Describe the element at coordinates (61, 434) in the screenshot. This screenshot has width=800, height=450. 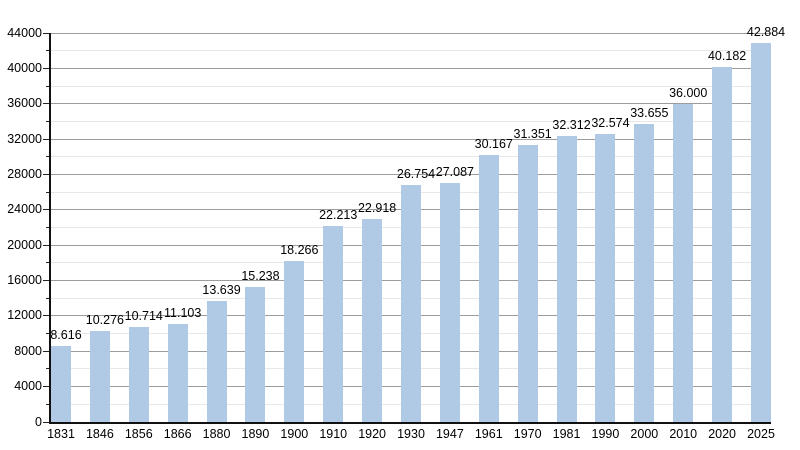
I see `x-tick-label: 1831` at that location.